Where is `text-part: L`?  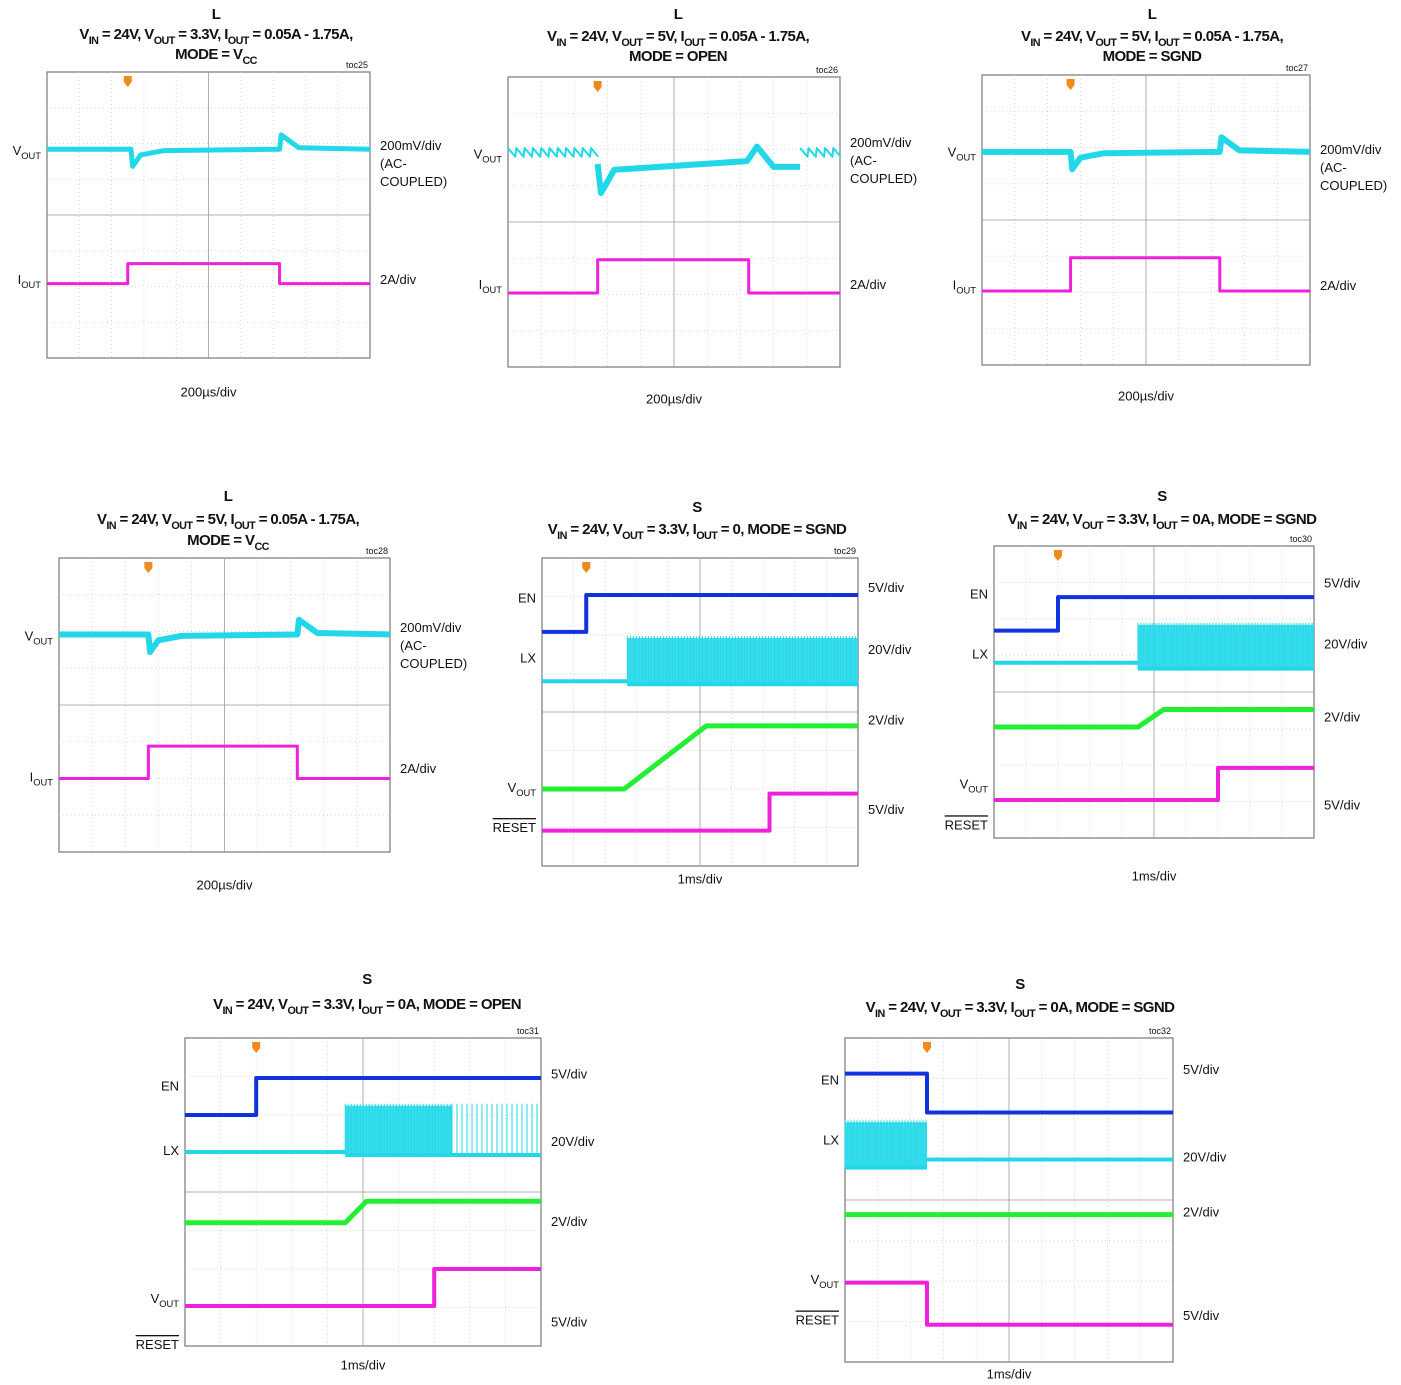
text-part: L is located at coordinates (216, 14).